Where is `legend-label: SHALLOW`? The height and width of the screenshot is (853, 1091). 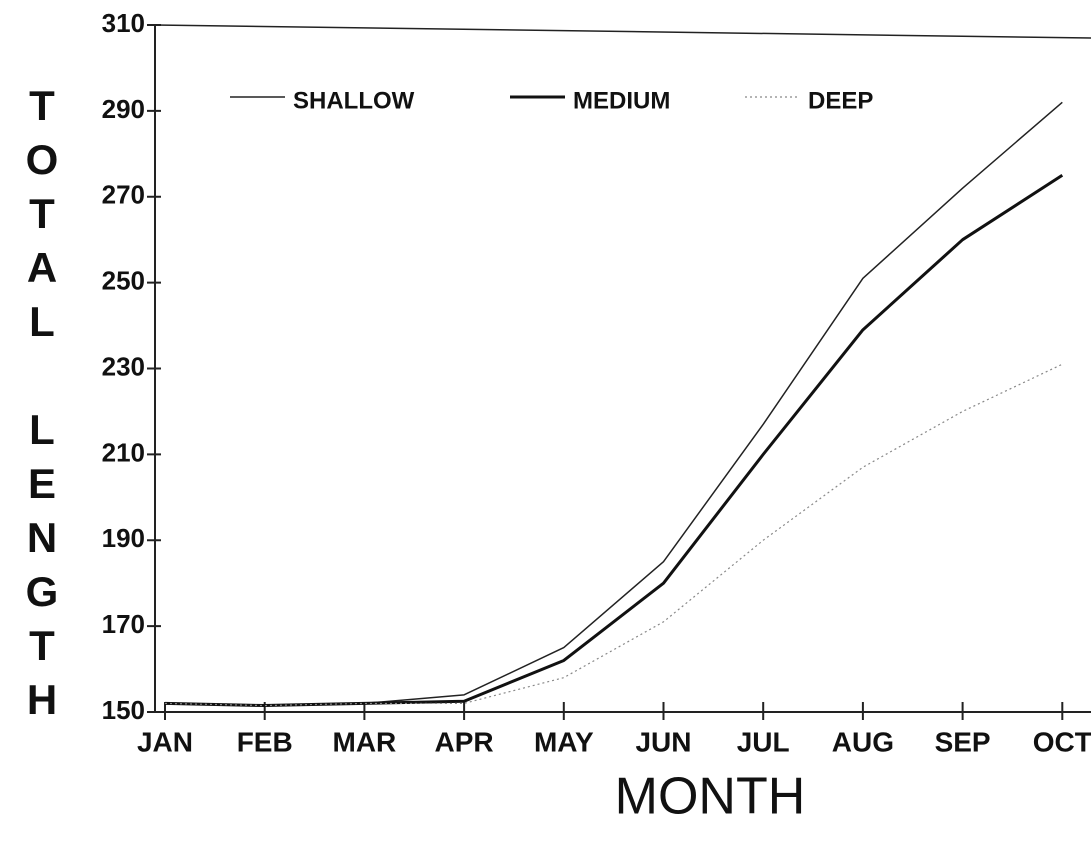
legend-label: SHALLOW is located at coordinates (354, 100).